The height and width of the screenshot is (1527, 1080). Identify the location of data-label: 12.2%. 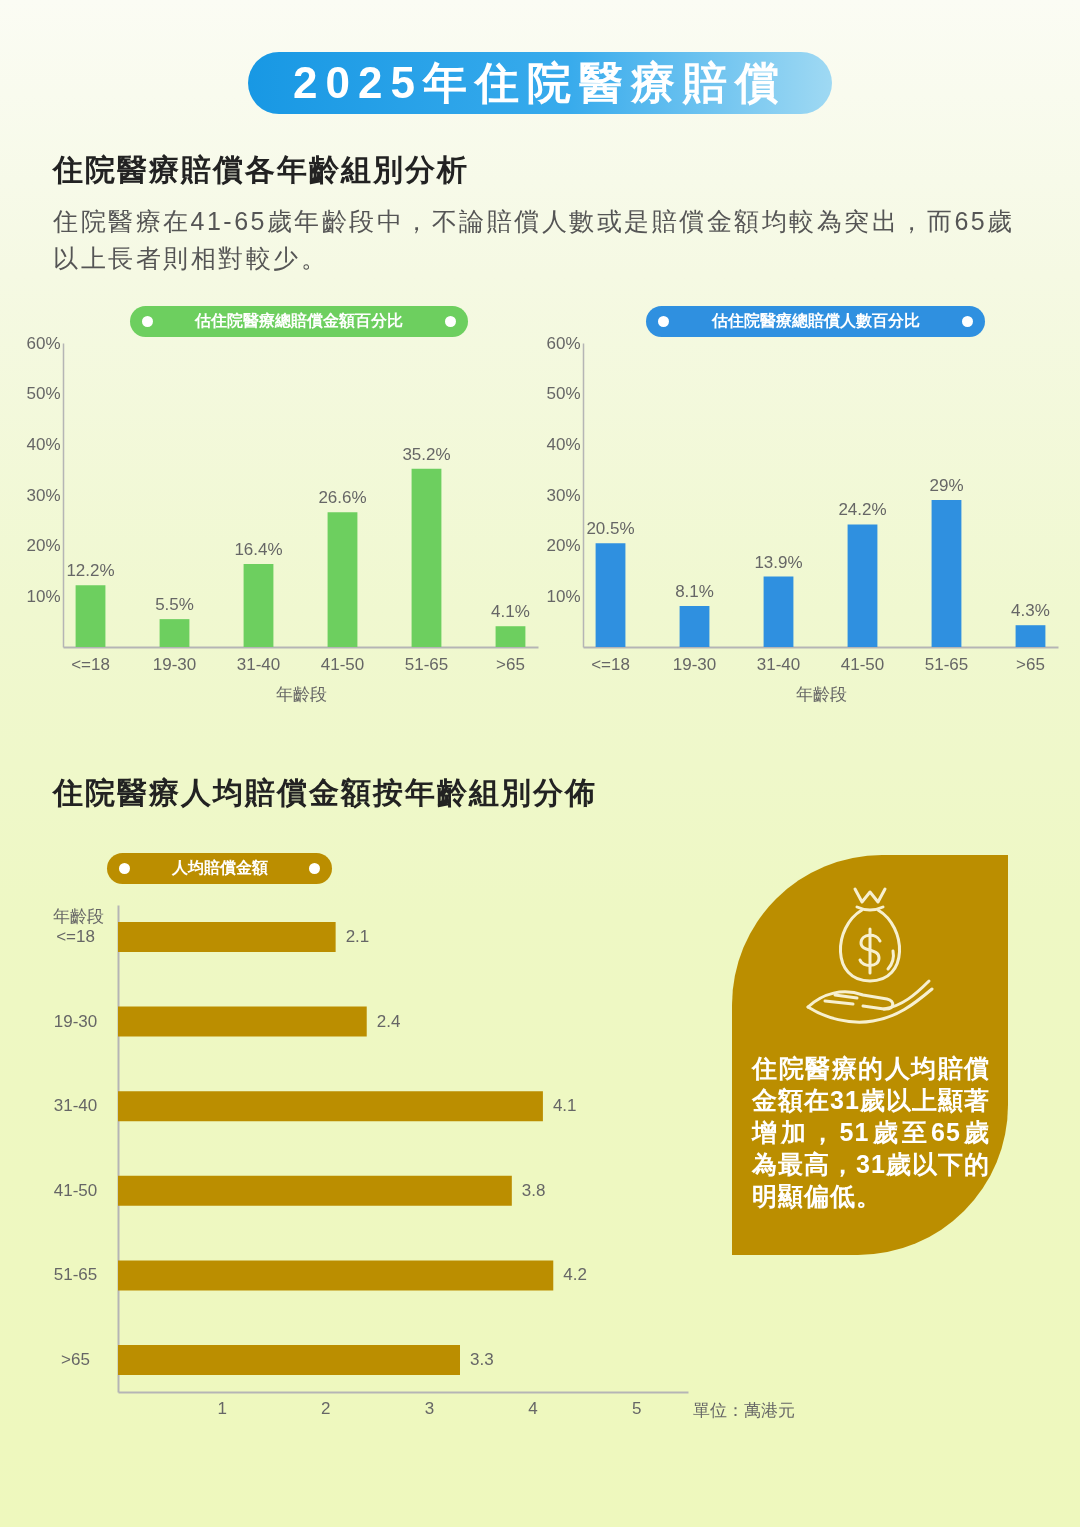
(90, 571).